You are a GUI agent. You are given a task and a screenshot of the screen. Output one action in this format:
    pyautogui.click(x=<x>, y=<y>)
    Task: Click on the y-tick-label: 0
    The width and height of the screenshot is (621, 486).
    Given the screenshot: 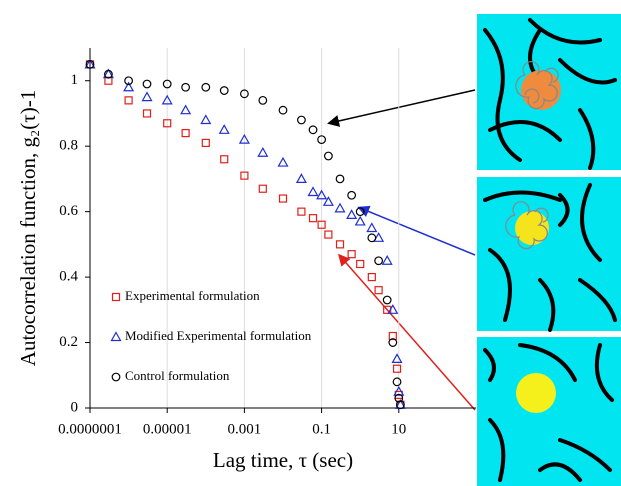 What is the action you would take?
    pyautogui.click(x=75, y=407)
    